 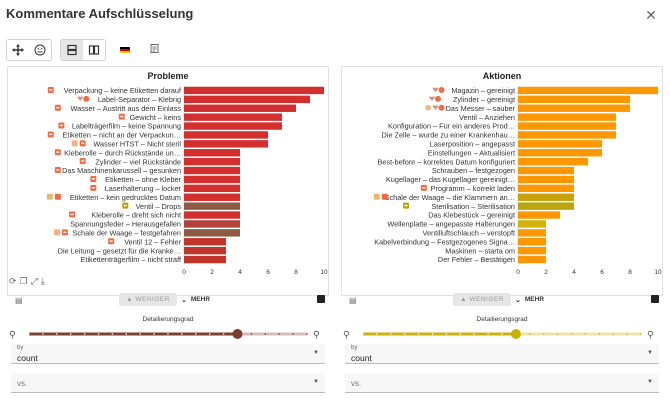 What do you see at coordinates (502, 319) in the screenshot?
I see `detail-label: Detailierungsgrad` at bounding box center [502, 319].